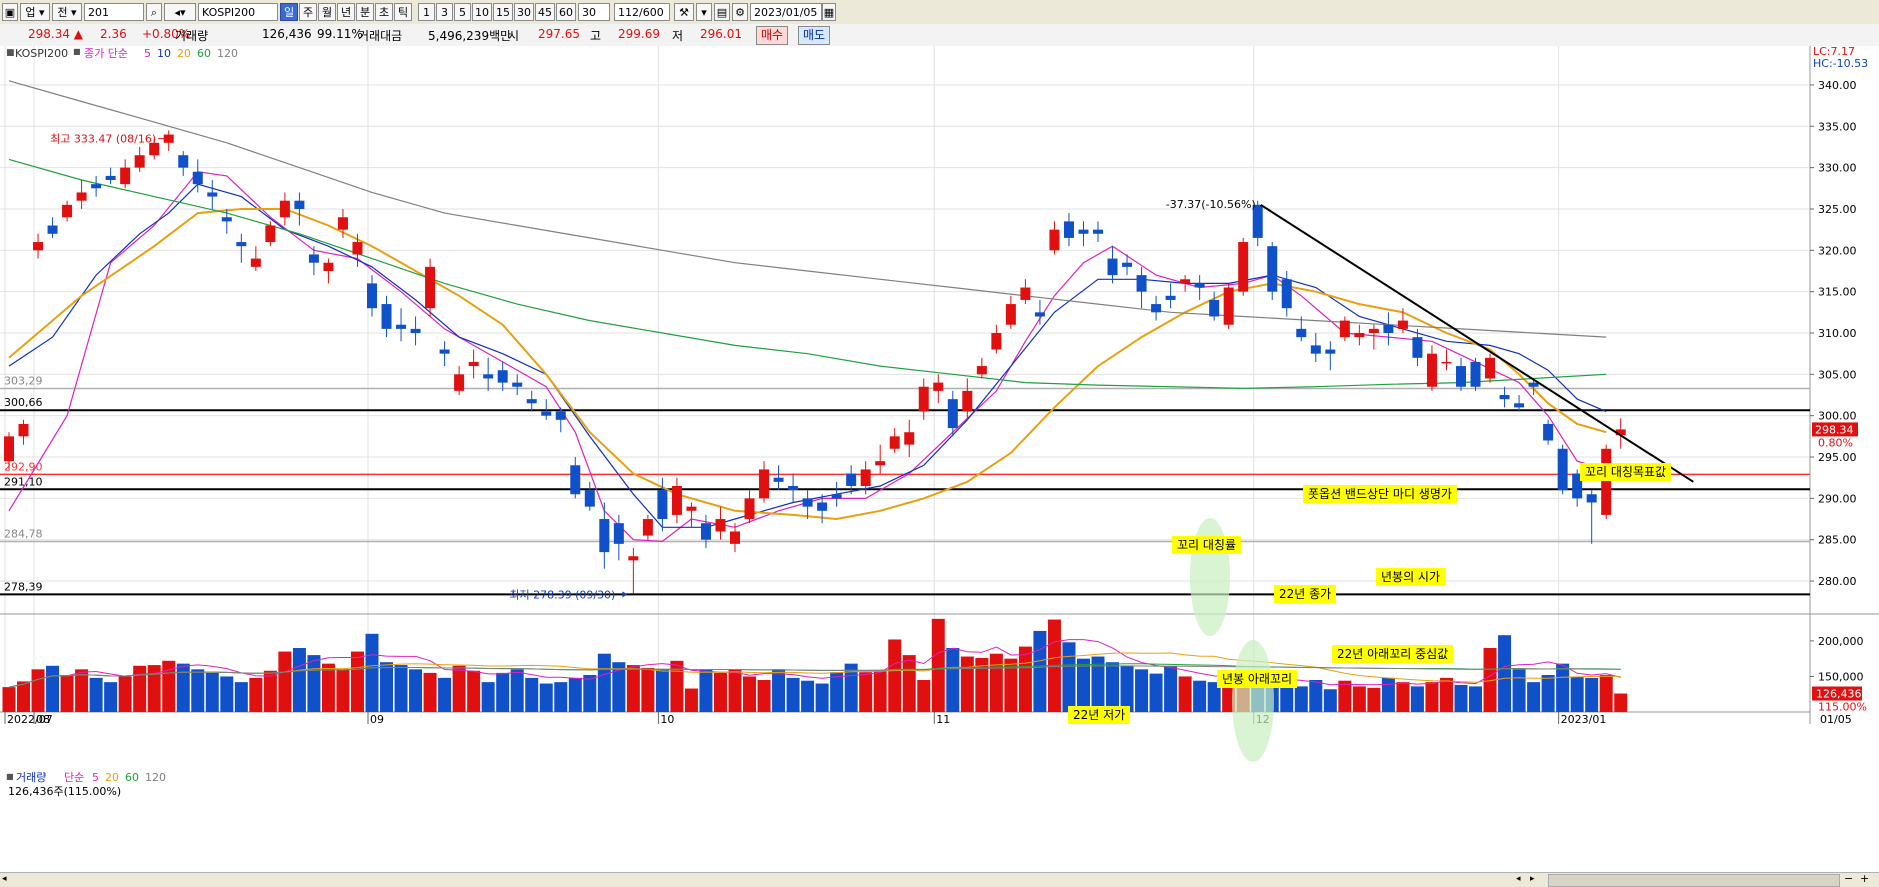 The image size is (1879, 887). I want to click on period-minute-tab: 분, so click(365, 12).